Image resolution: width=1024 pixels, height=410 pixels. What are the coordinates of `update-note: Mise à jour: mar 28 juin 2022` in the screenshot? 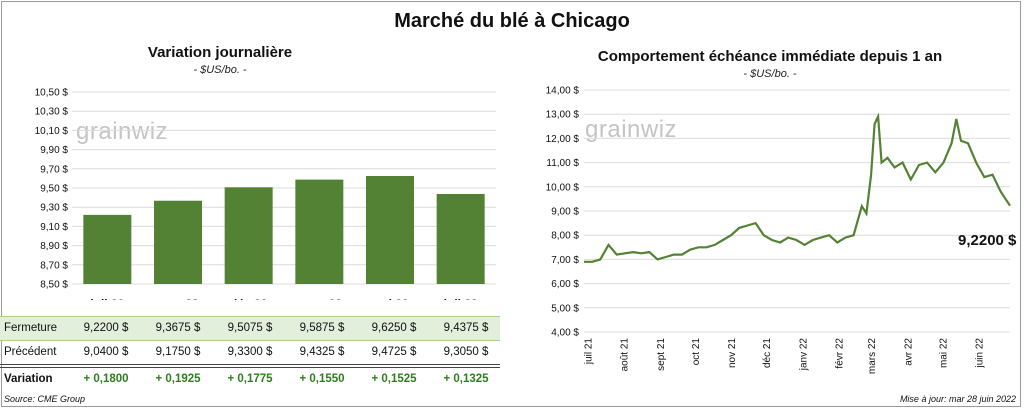 It's located at (957, 399).